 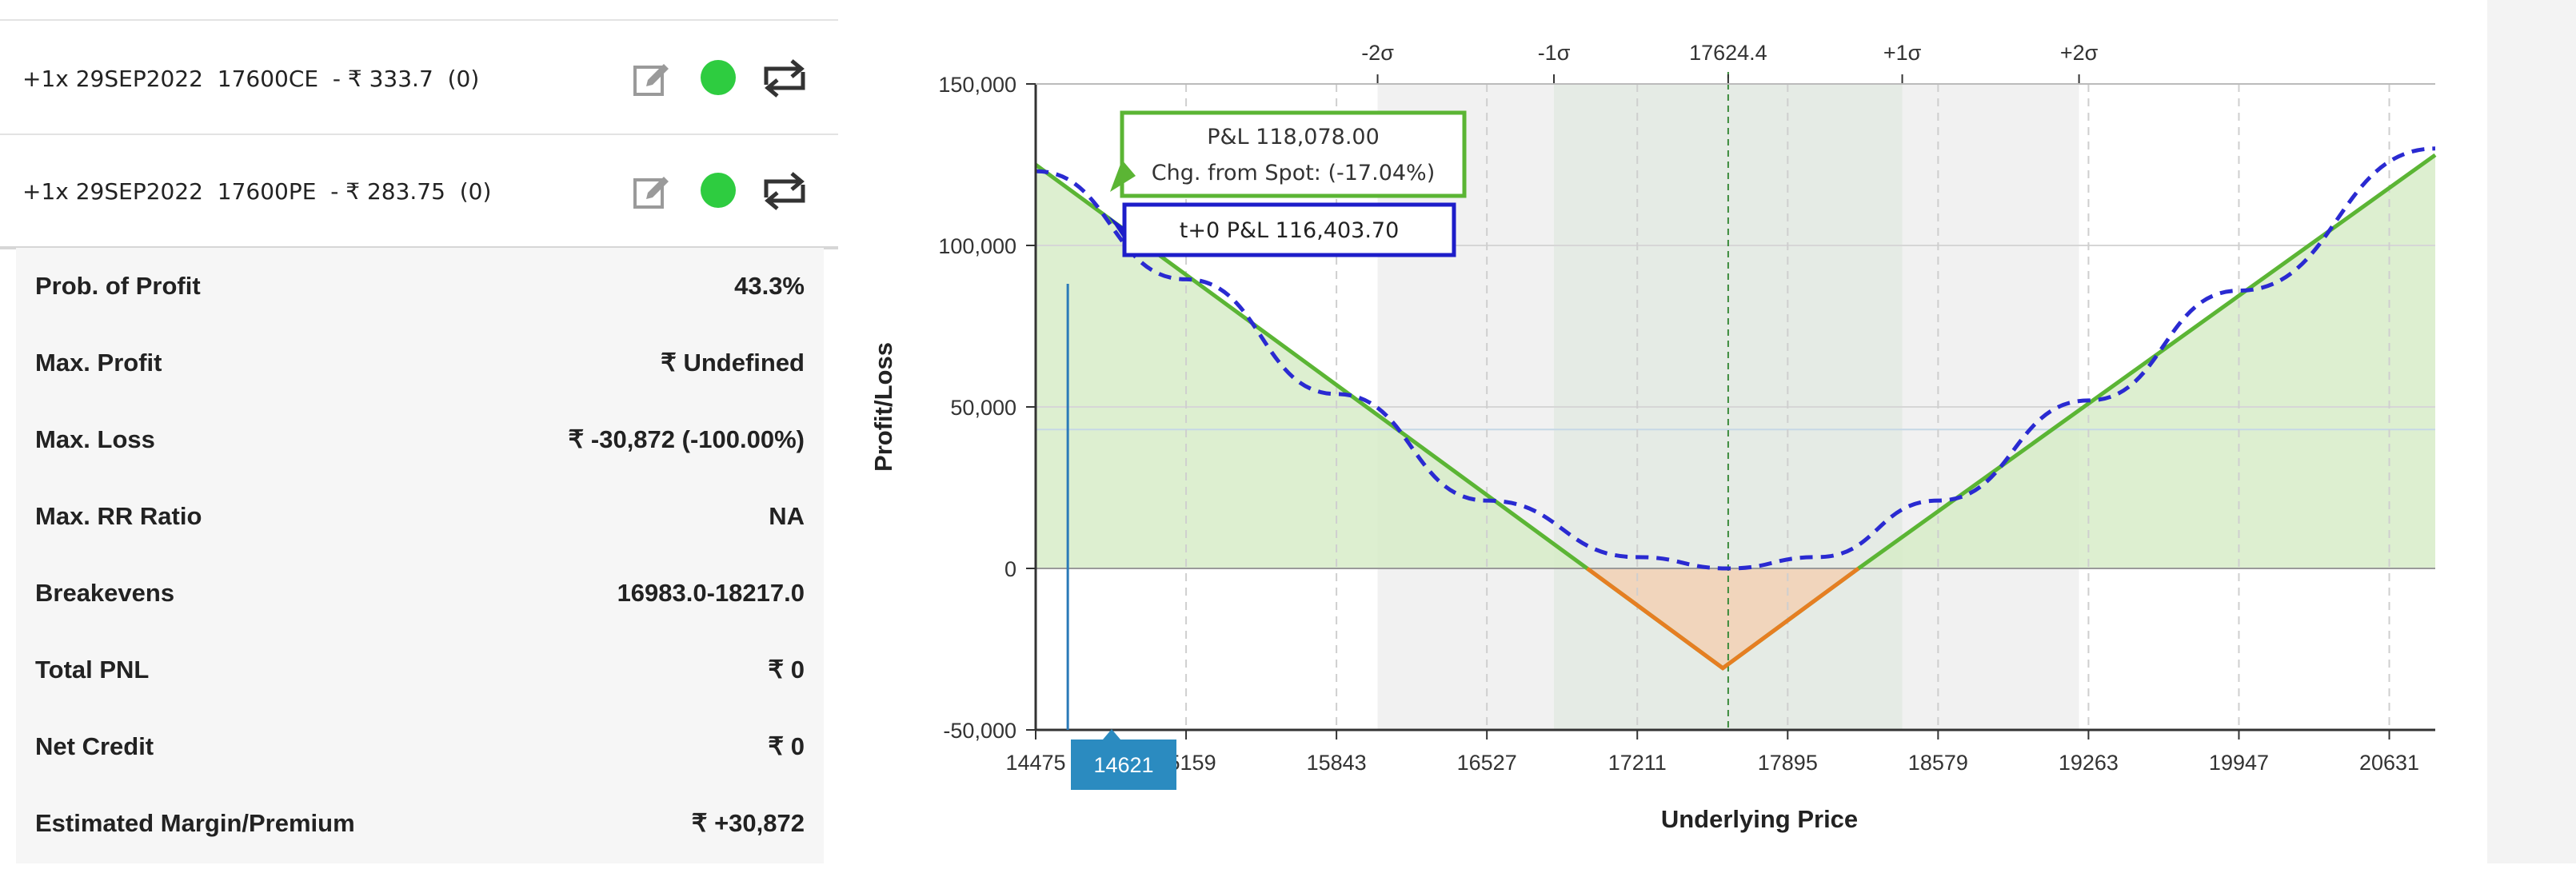 What do you see at coordinates (1290, 231) in the screenshot?
I see `tooltip-t0: t+0 P&L 116,403.70` at bounding box center [1290, 231].